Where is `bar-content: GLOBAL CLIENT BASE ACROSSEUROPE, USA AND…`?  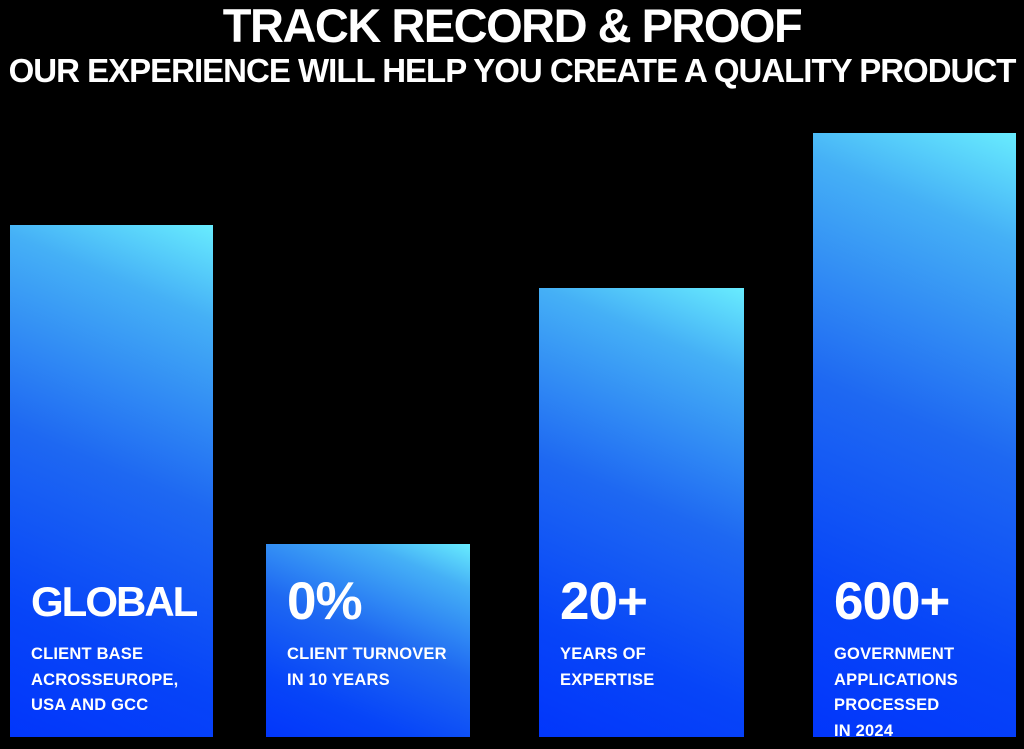
bar-content: GLOBAL CLIENT BASE ACROSSEUROPE, USA AND… is located at coordinates (116, 648).